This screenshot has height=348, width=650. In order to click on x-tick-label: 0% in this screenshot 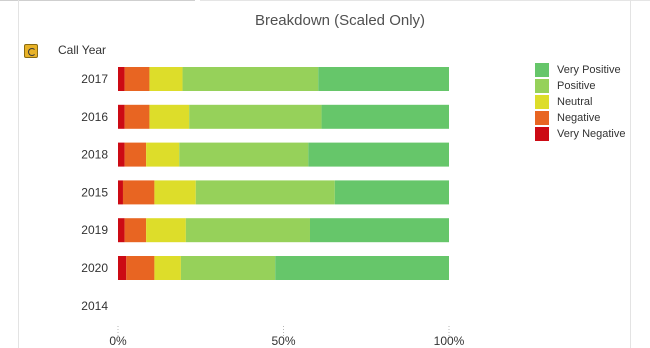, I will do `click(118, 341)`.